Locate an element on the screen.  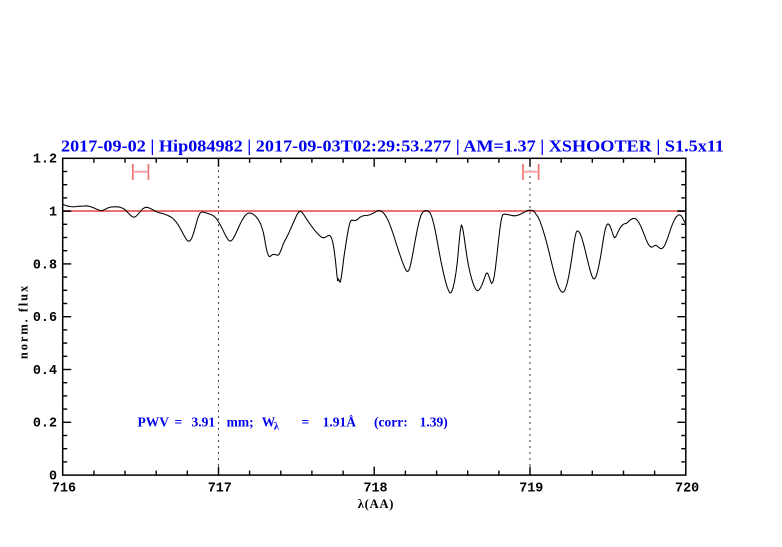
svg-text: 0 is located at coordinates (53, 477).